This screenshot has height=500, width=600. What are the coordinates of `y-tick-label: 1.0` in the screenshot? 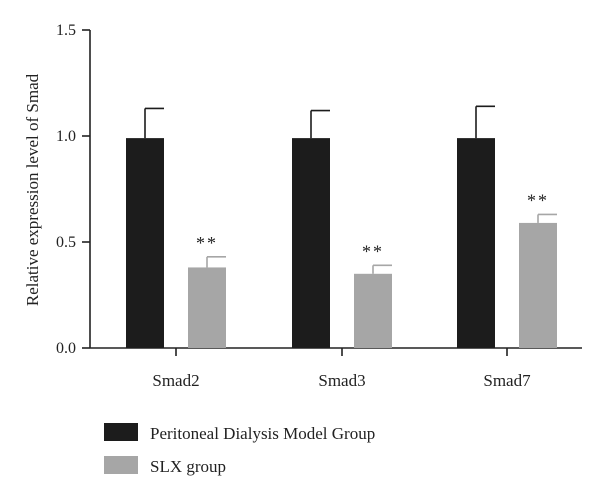 It's located at (66, 136).